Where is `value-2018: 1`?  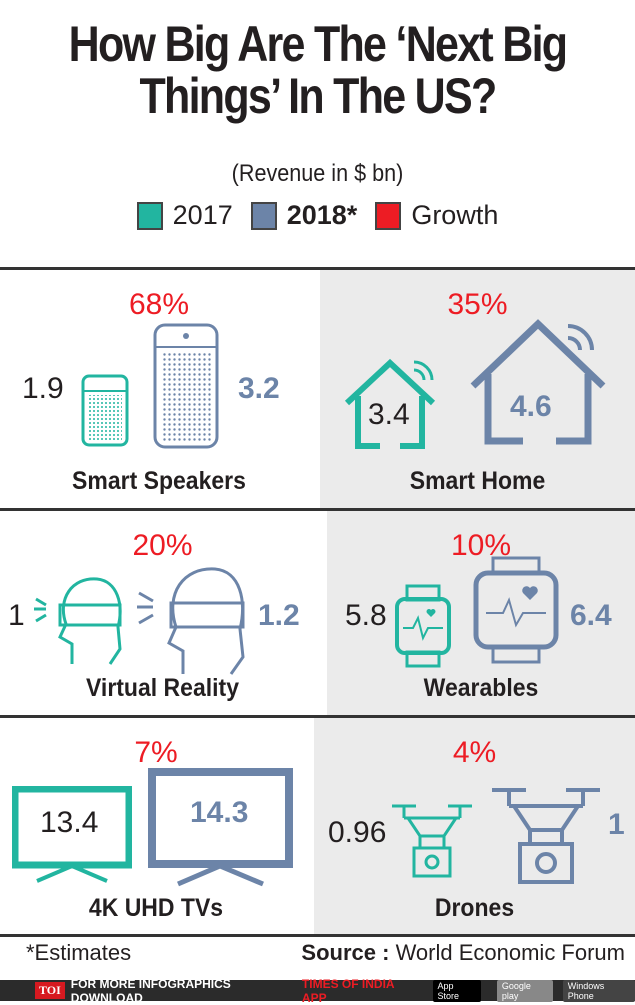
value-2018: 1 is located at coordinates (616, 824).